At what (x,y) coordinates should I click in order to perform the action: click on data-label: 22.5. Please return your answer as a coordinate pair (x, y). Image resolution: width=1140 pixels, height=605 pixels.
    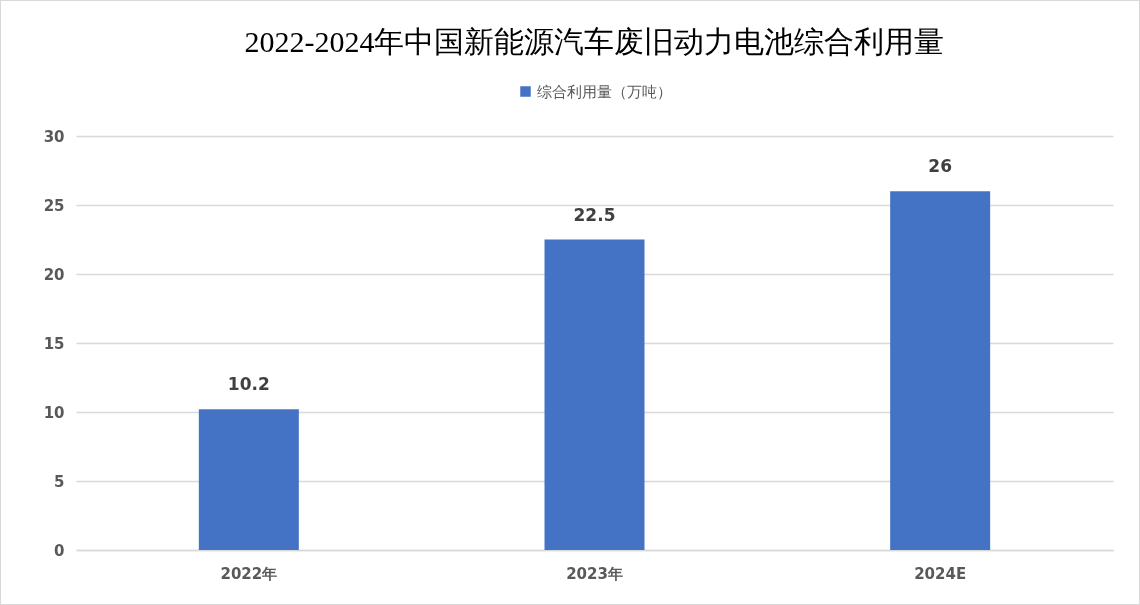
    Looking at the image, I should click on (594, 214).